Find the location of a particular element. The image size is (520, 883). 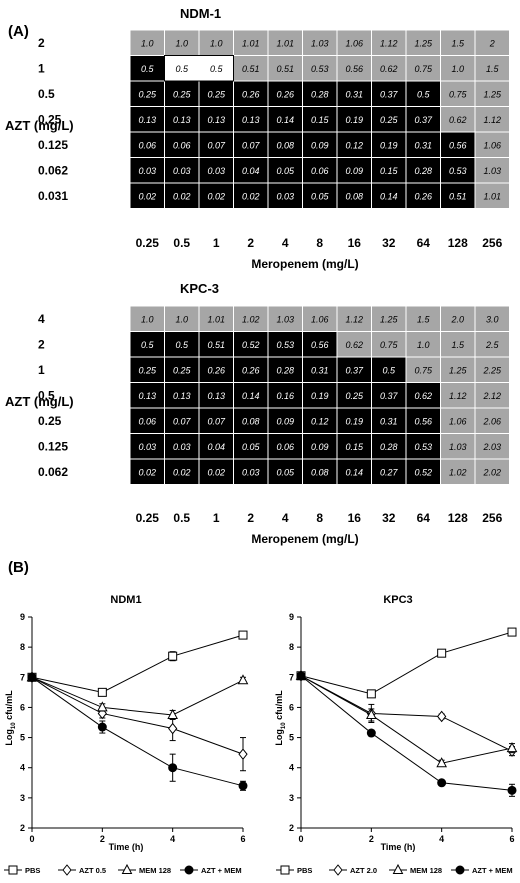

cell-value: 0.14 is located at coordinates (389, 196).